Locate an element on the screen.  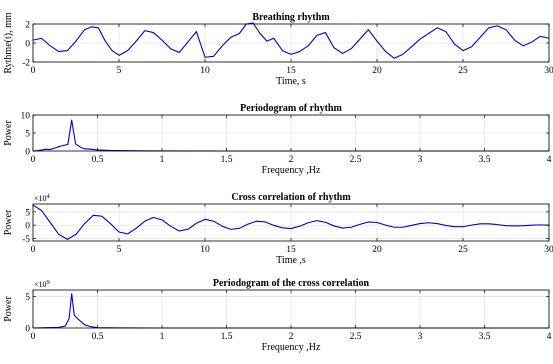
chart4-x-tick-label: 3 is located at coordinates (420, 337).